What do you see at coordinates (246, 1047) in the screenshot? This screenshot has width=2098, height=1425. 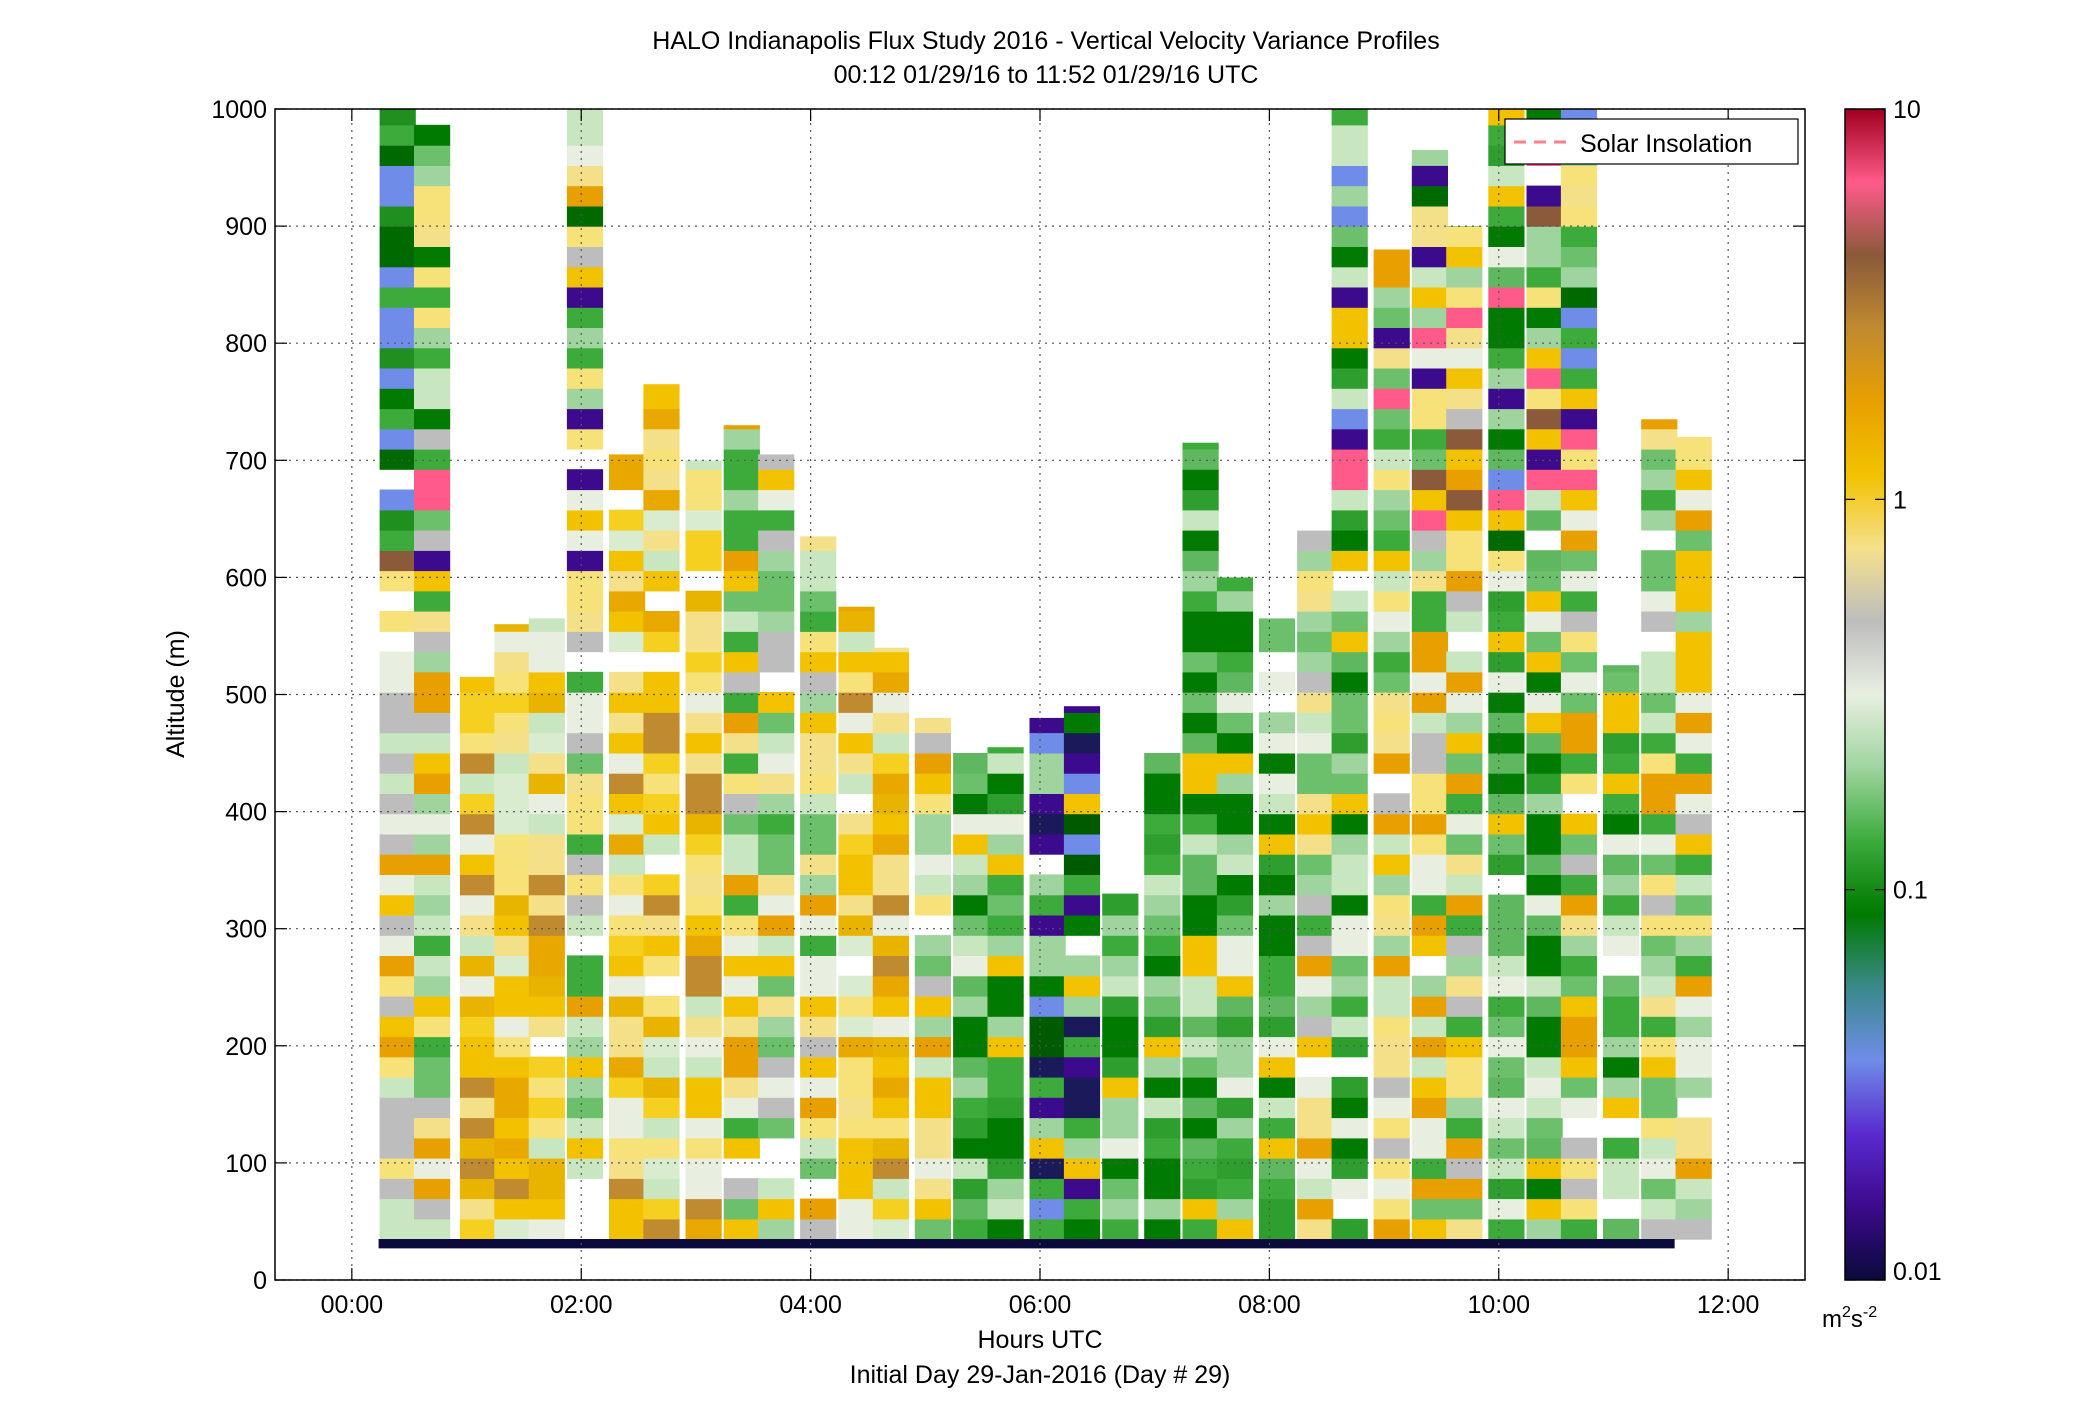 I see `y-tick-label: 200` at bounding box center [246, 1047].